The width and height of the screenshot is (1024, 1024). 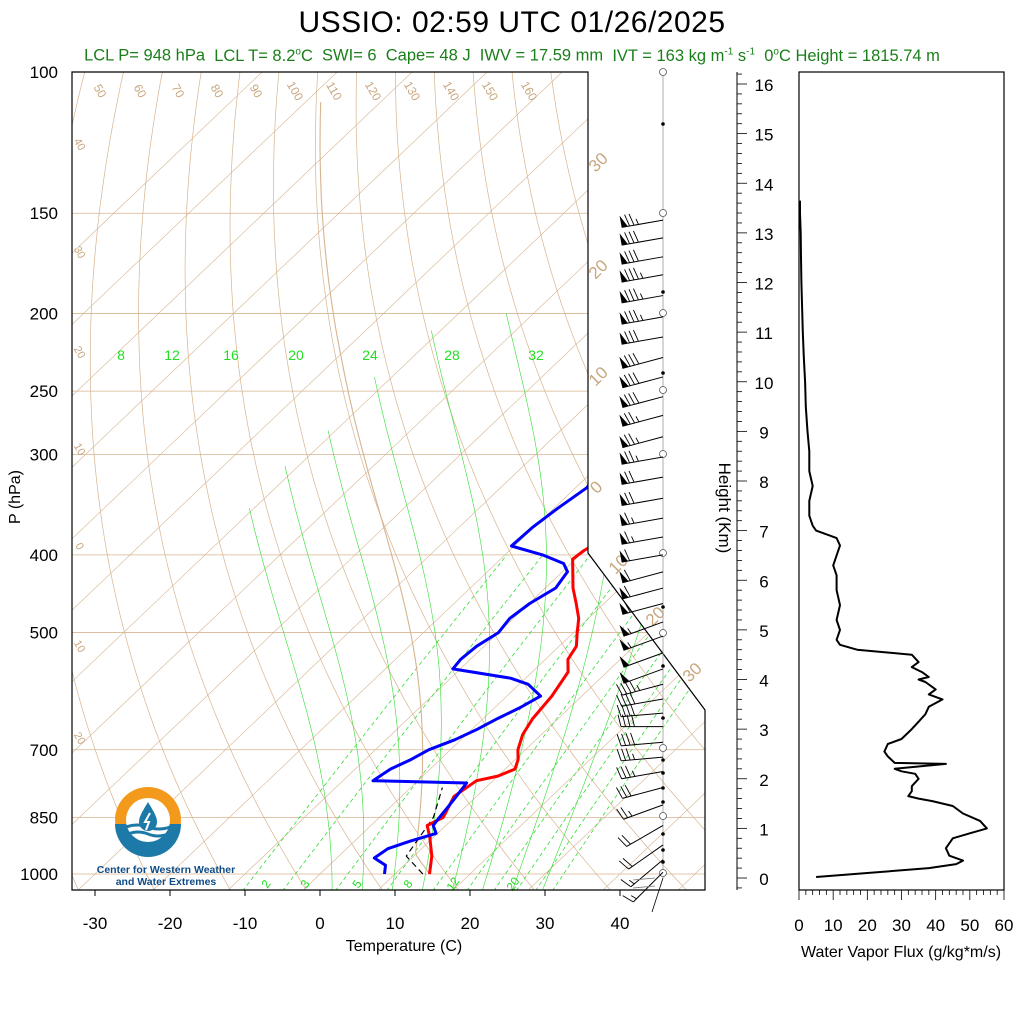 What do you see at coordinates (657, 895) in the screenshot?
I see `surface-barb-shaft` at bounding box center [657, 895].